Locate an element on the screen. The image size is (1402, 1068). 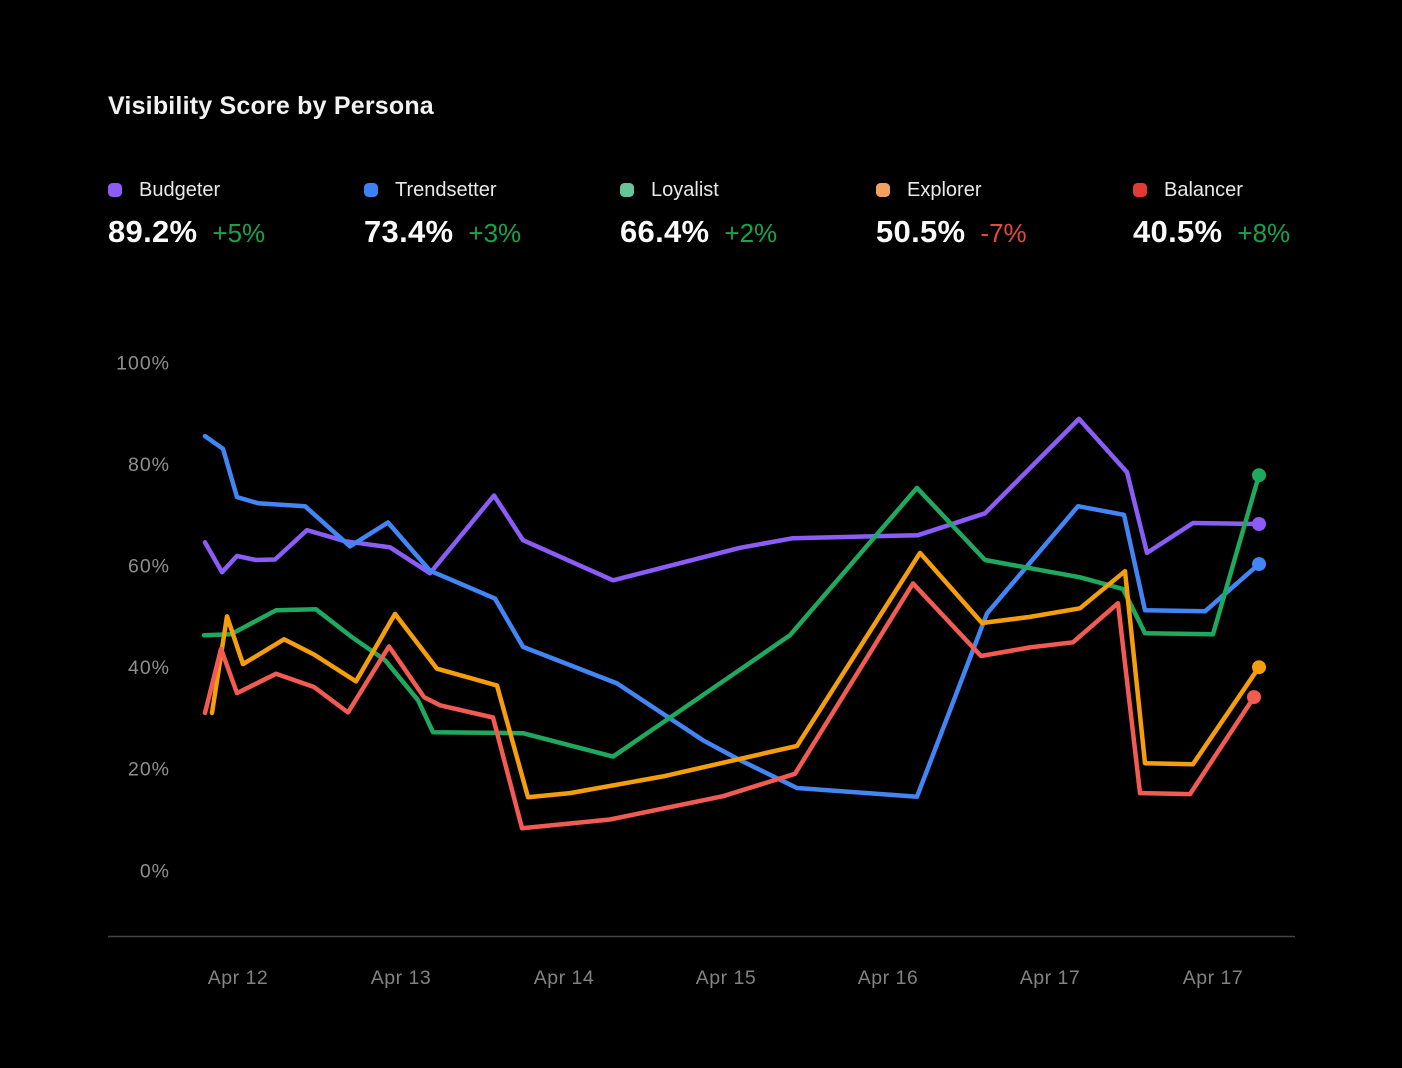
x-tick-label-4: Apr 16 is located at coordinates (888, 978).